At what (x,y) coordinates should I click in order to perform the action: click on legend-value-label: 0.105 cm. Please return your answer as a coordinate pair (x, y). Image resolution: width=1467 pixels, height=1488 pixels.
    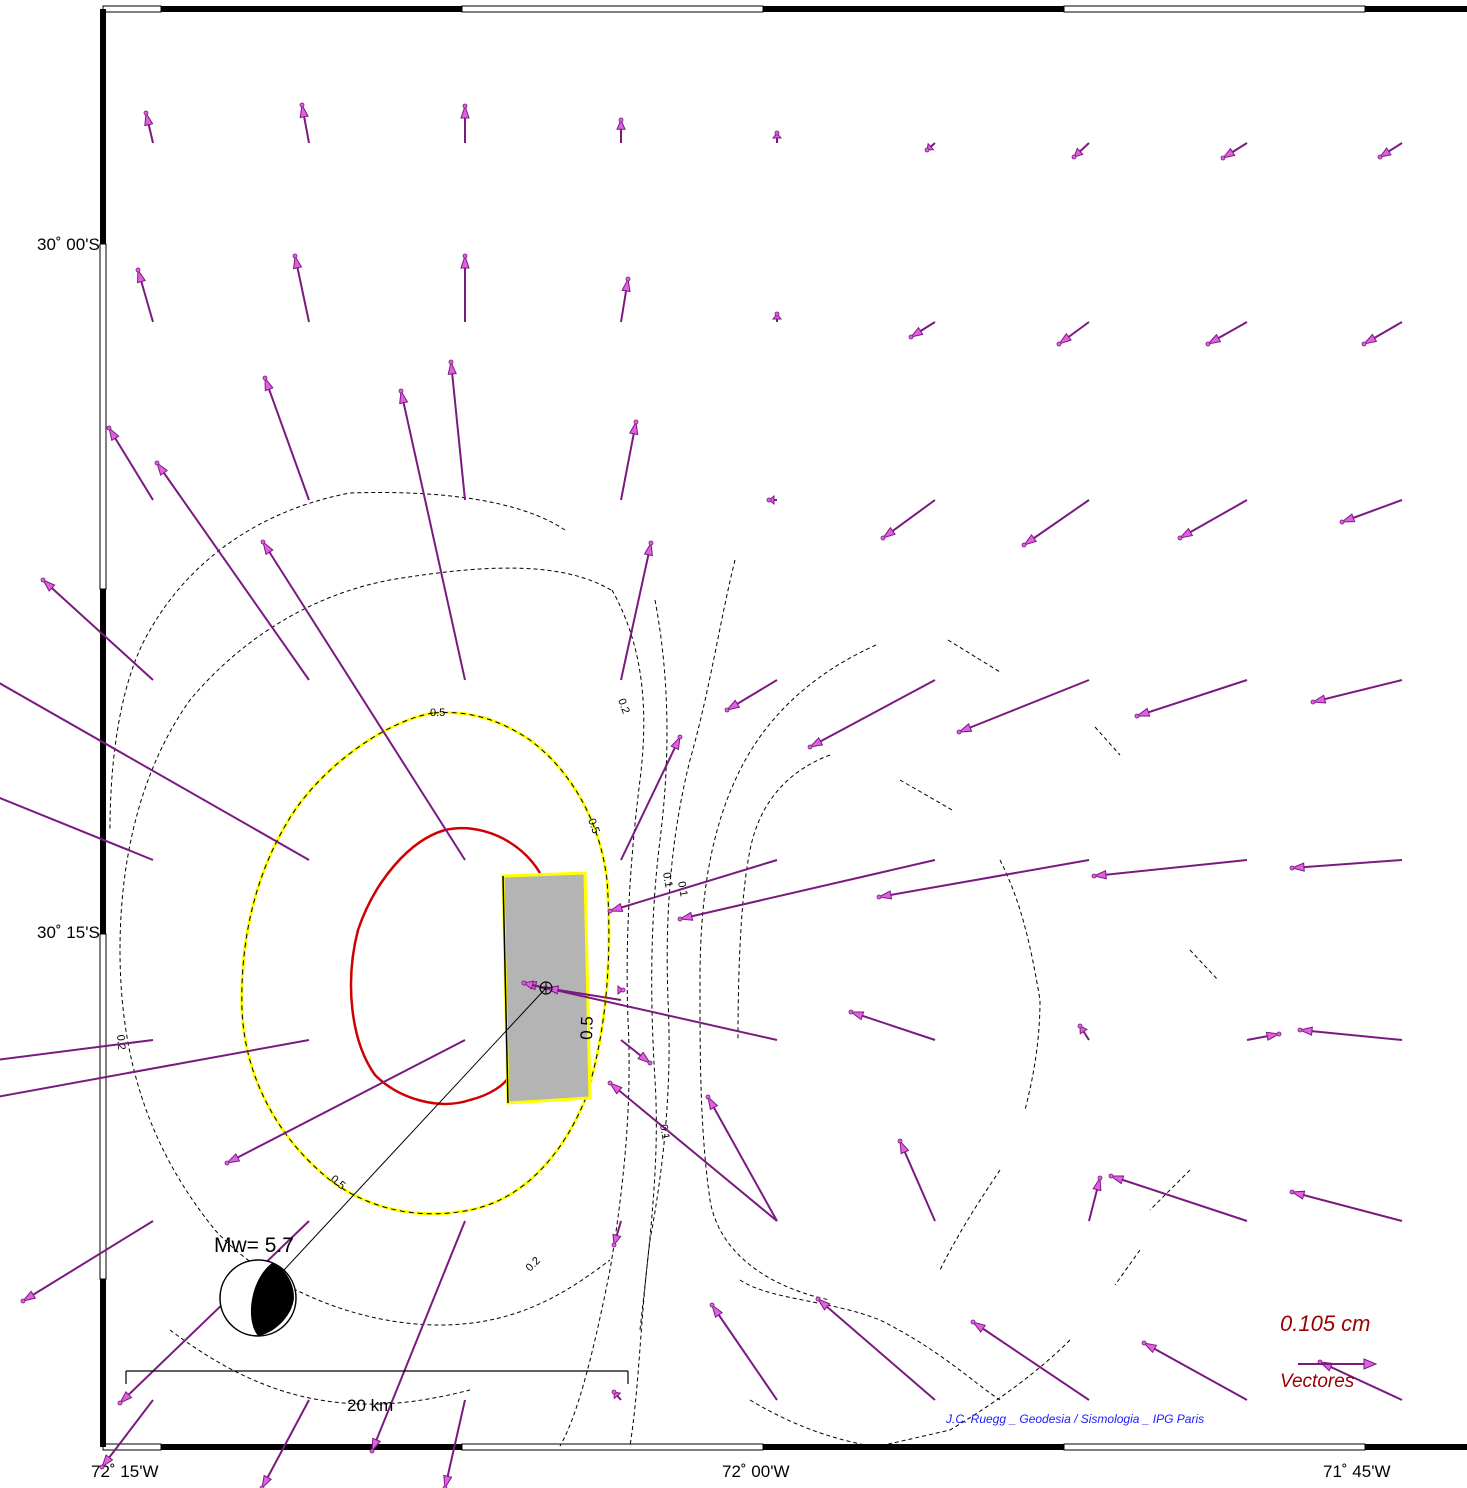
    Looking at the image, I should click on (1325, 1323).